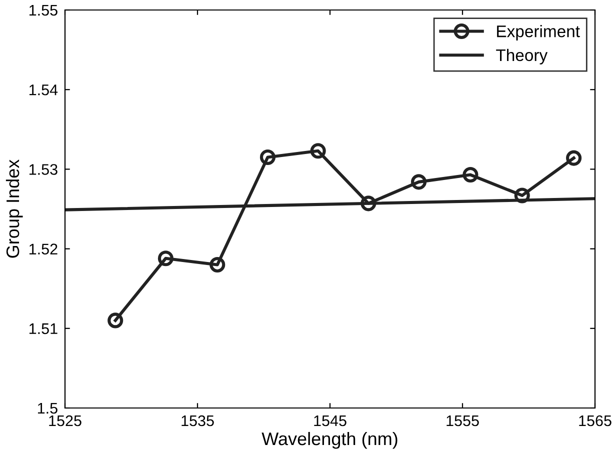 The image size is (615, 470). Describe the element at coordinates (198, 420) in the screenshot. I see `x-tick-label: 1535` at that location.